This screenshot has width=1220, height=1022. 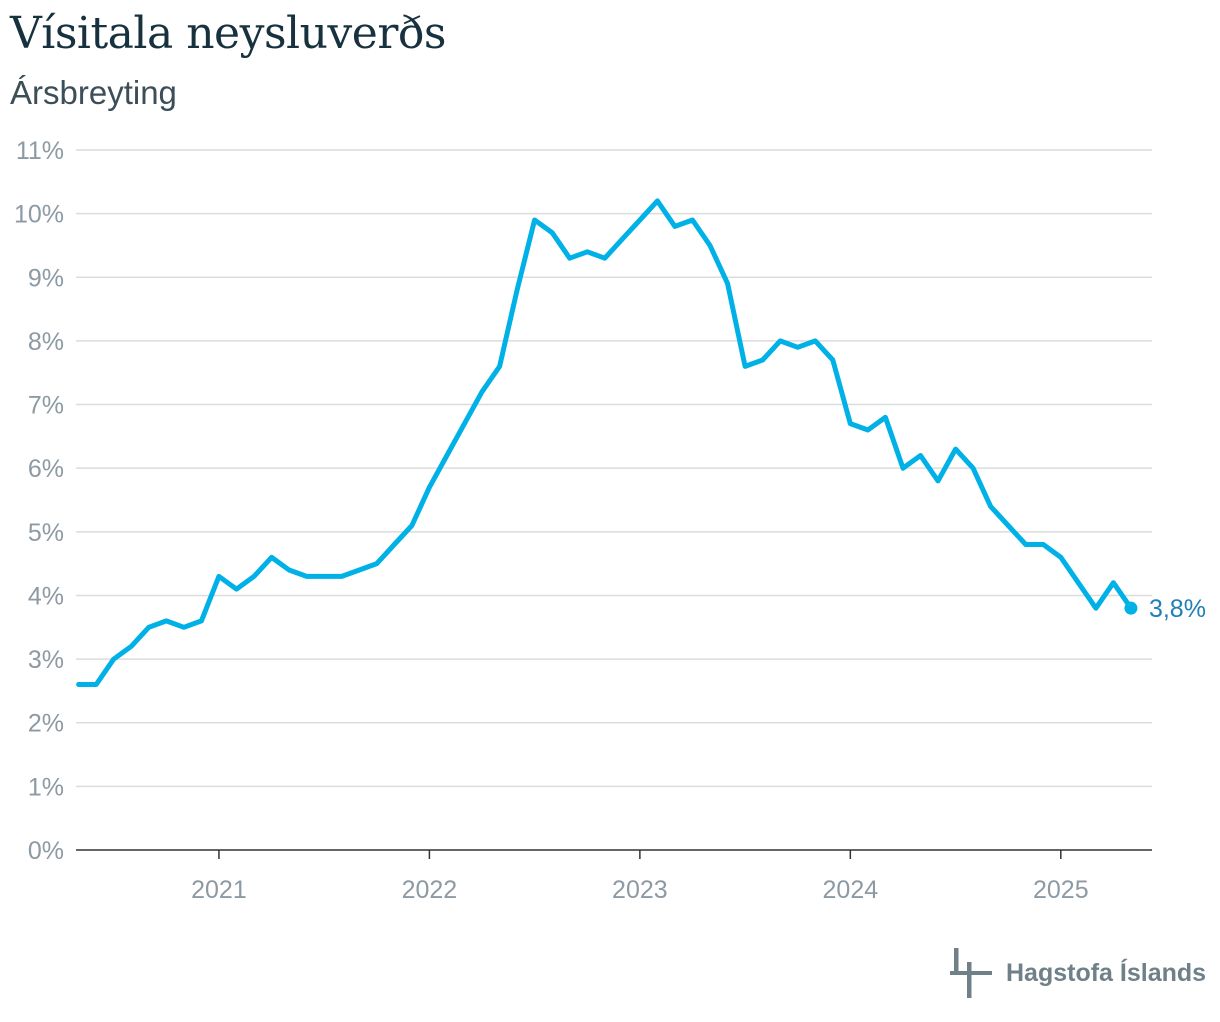 I want to click on x-tick-label: 2024, so click(x=851, y=890).